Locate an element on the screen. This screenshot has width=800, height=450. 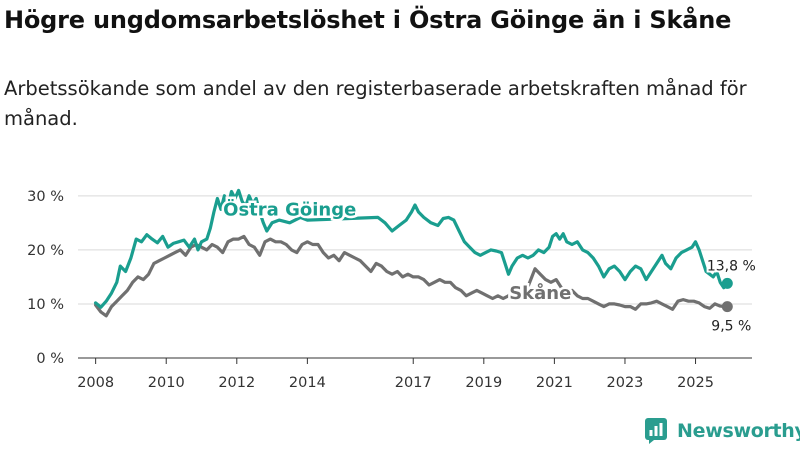
x-axis: 2008 2010 2012 2014 2017 2019 2021 2023 2025 is located at coordinates (414, 374).